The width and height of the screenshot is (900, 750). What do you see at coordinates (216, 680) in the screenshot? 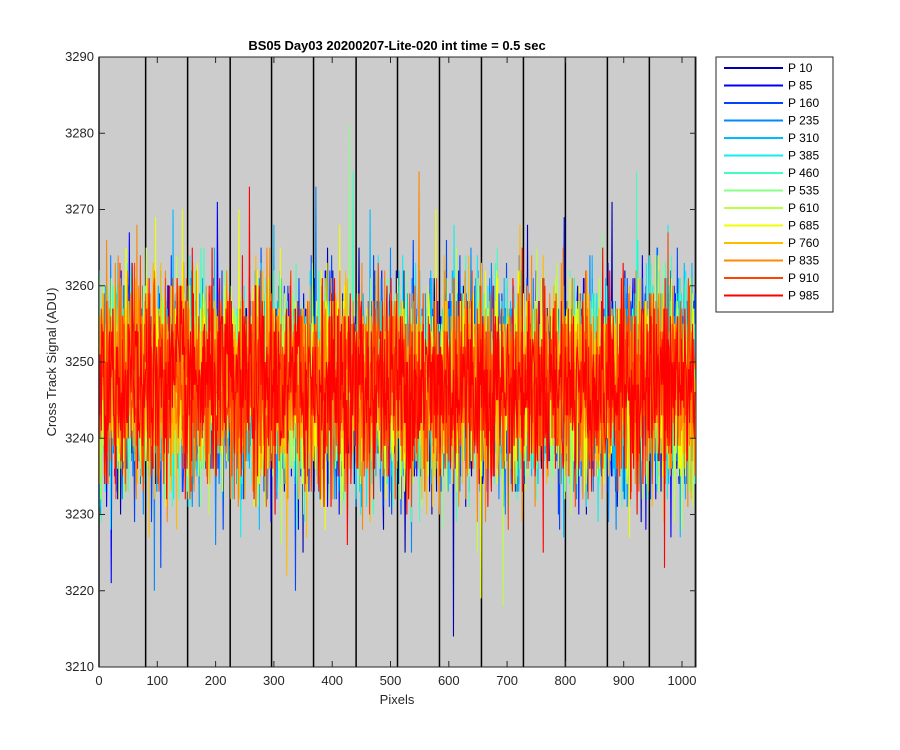
I see `x-tick-label: 200` at bounding box center [216, 680].